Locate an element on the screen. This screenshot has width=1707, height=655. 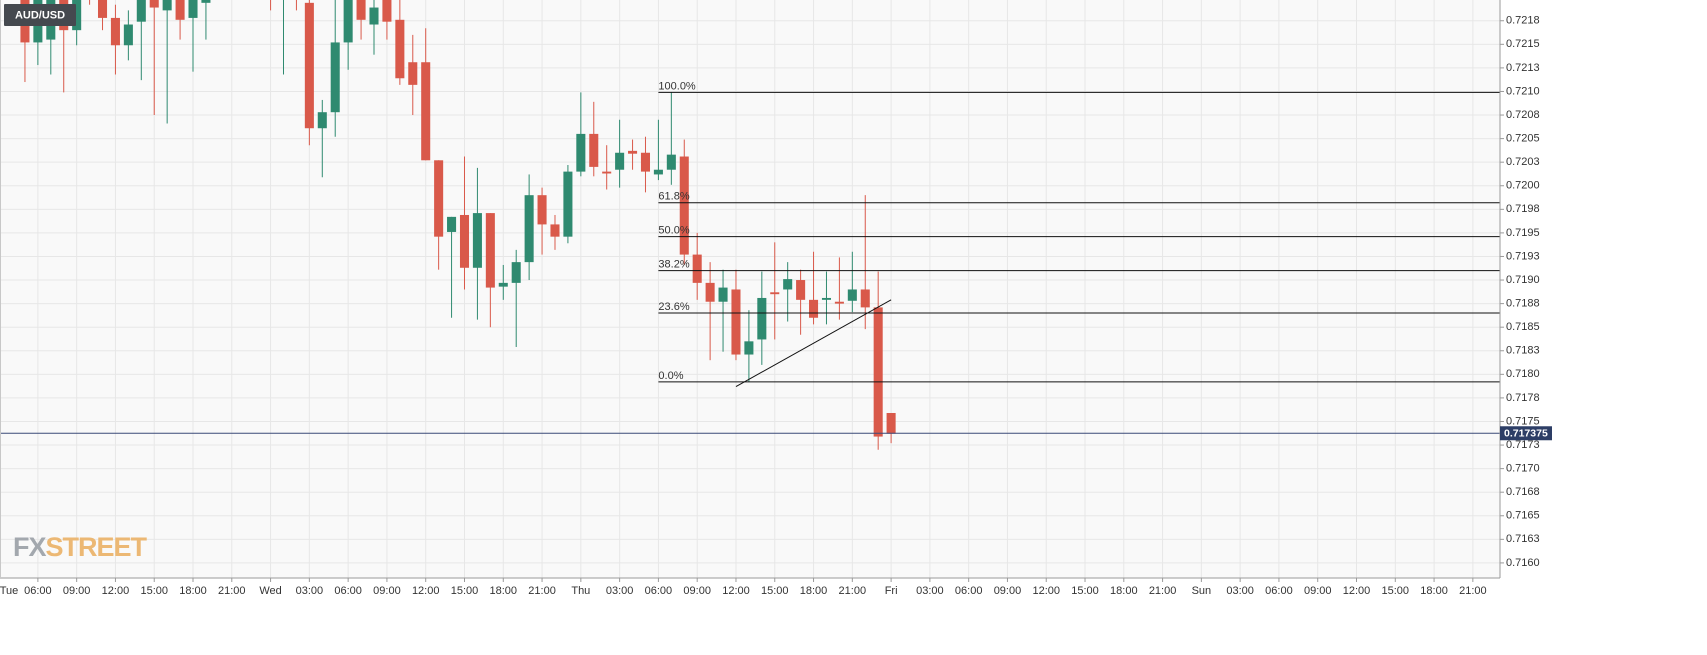
y-tick-label: 0.7170 is located at coordinates (1523, 469).